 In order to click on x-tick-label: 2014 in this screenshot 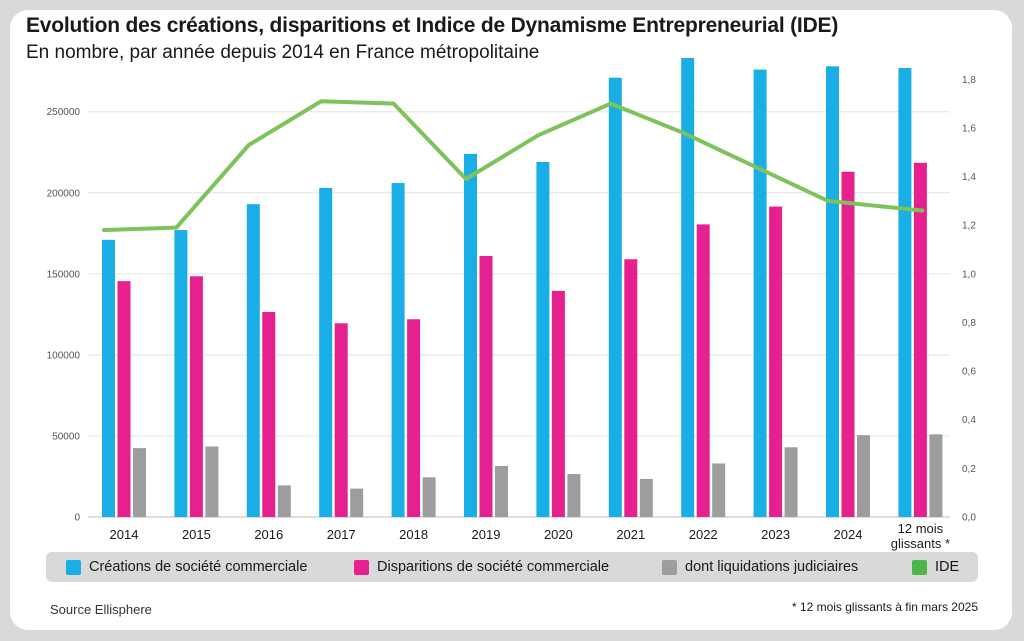, I will do `click(124, 534)`.